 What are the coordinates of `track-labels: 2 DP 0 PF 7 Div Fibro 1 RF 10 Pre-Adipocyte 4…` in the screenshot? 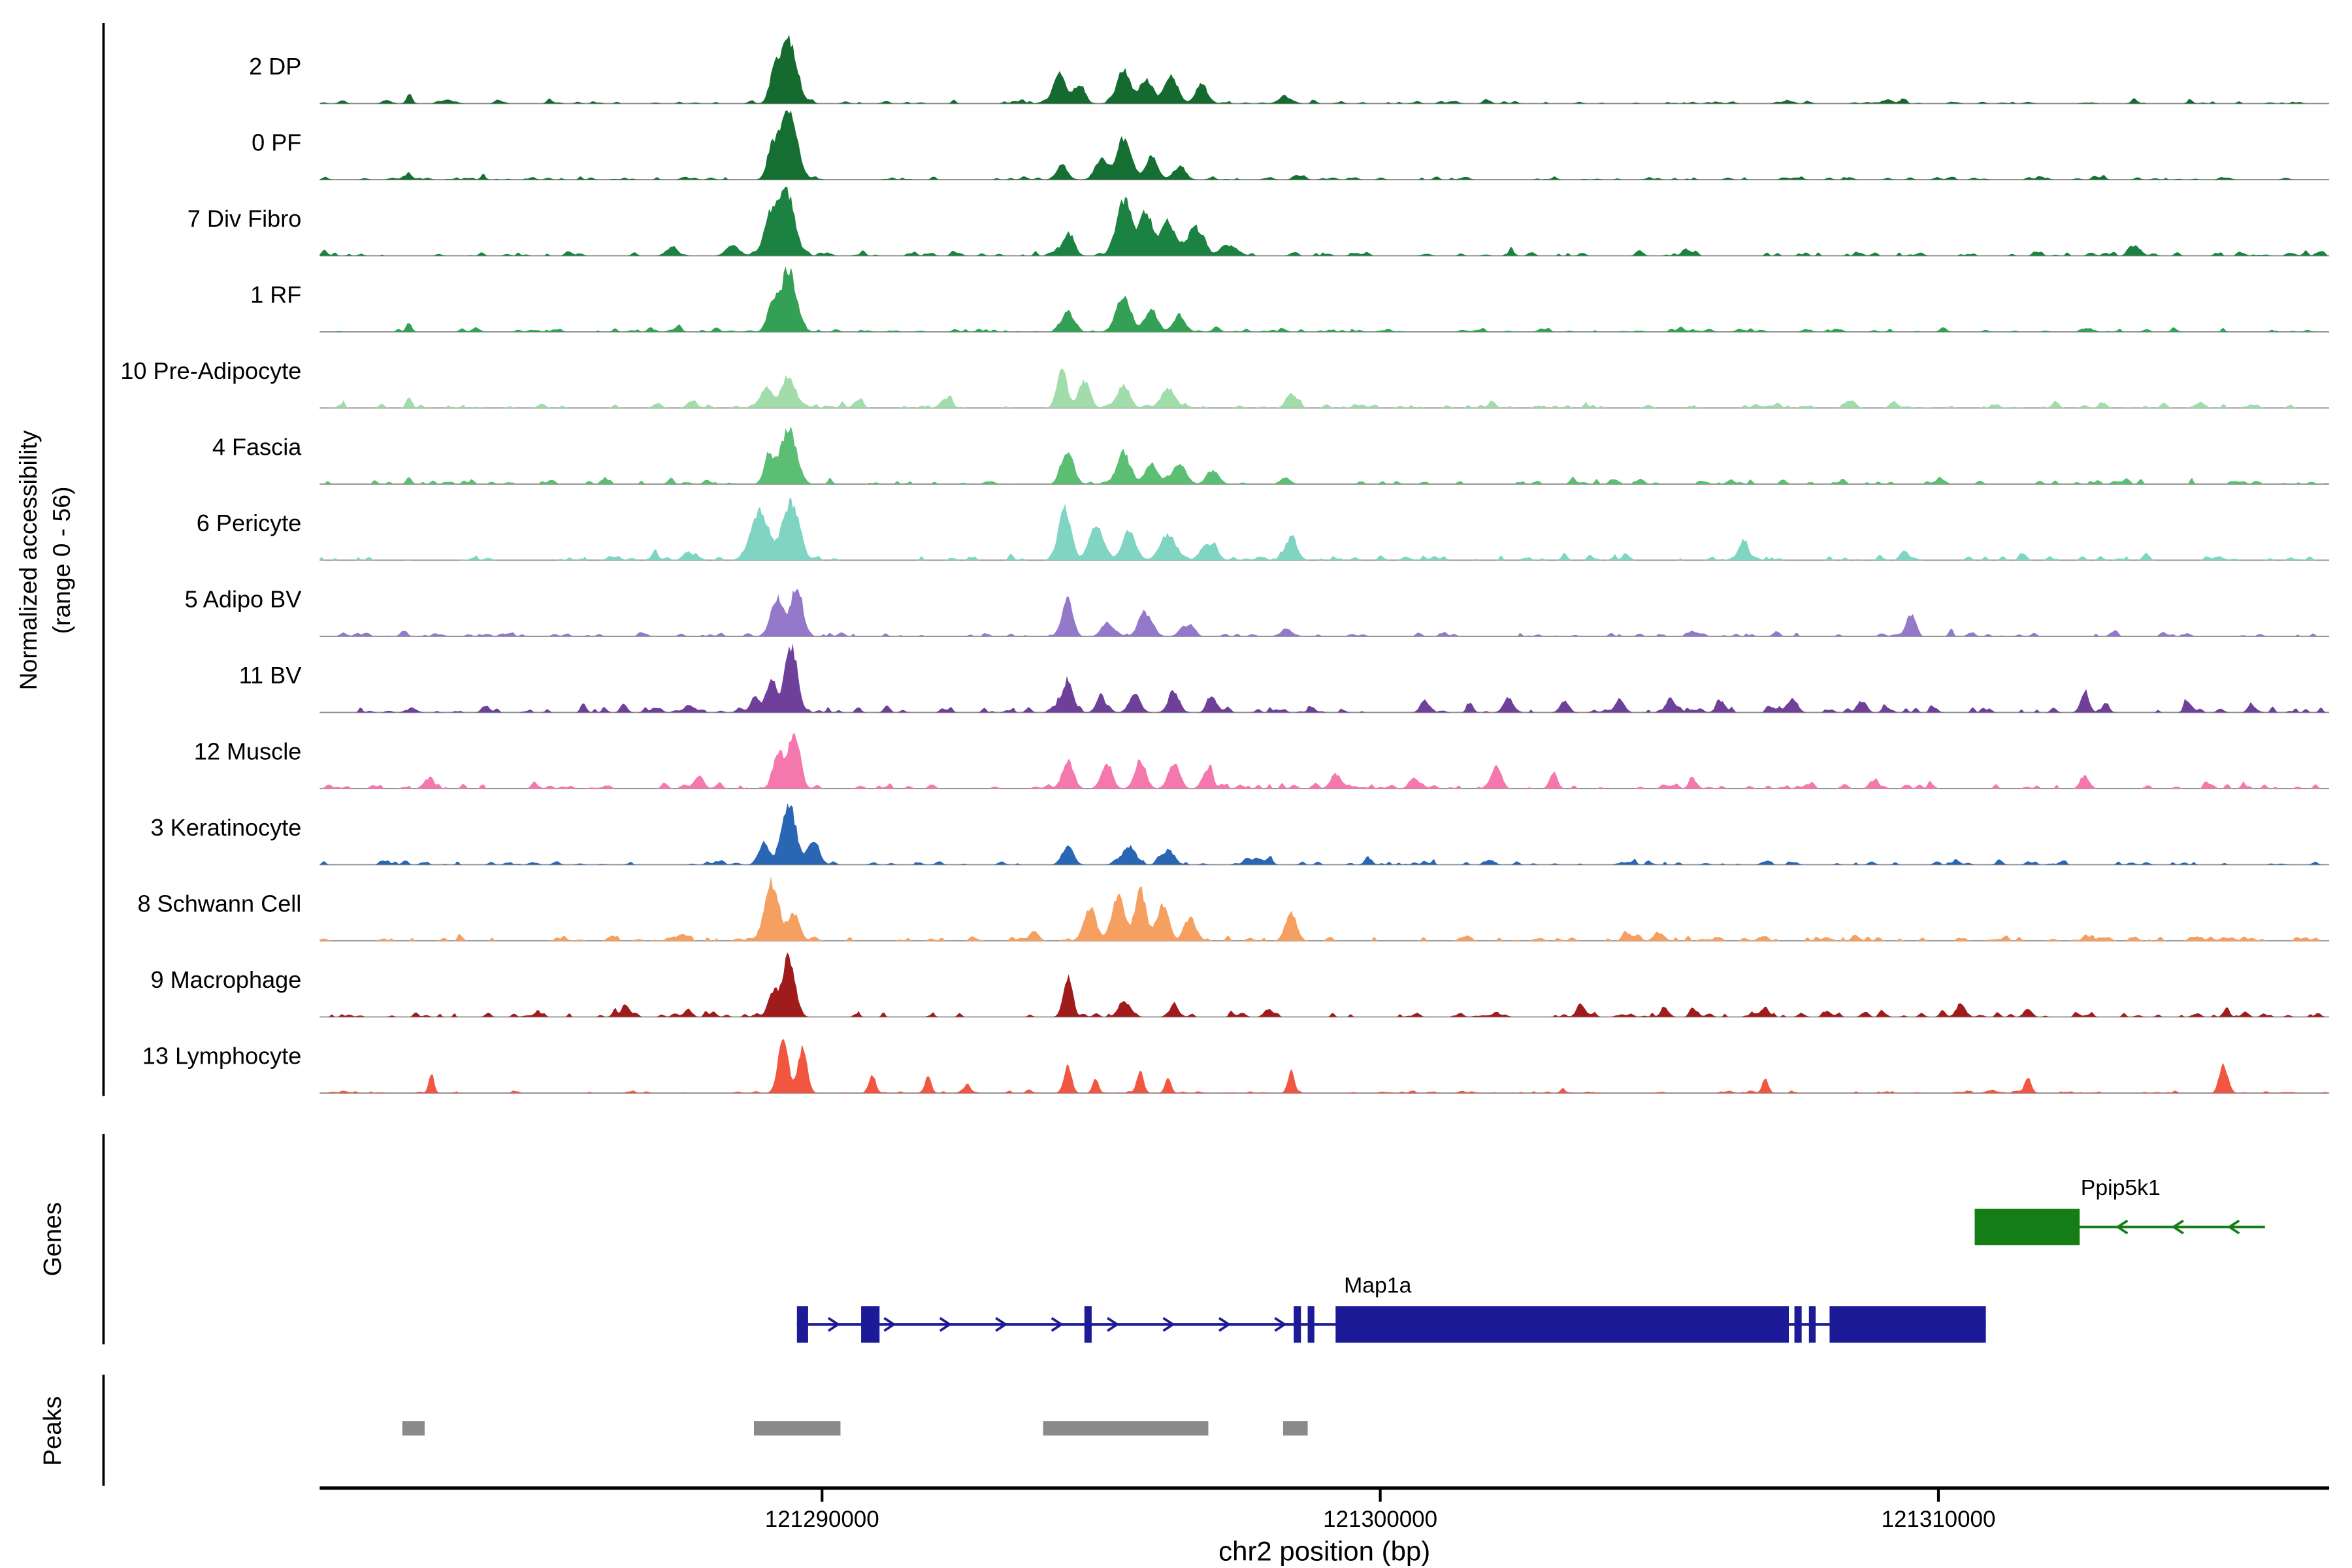 It's located at (211, 561).